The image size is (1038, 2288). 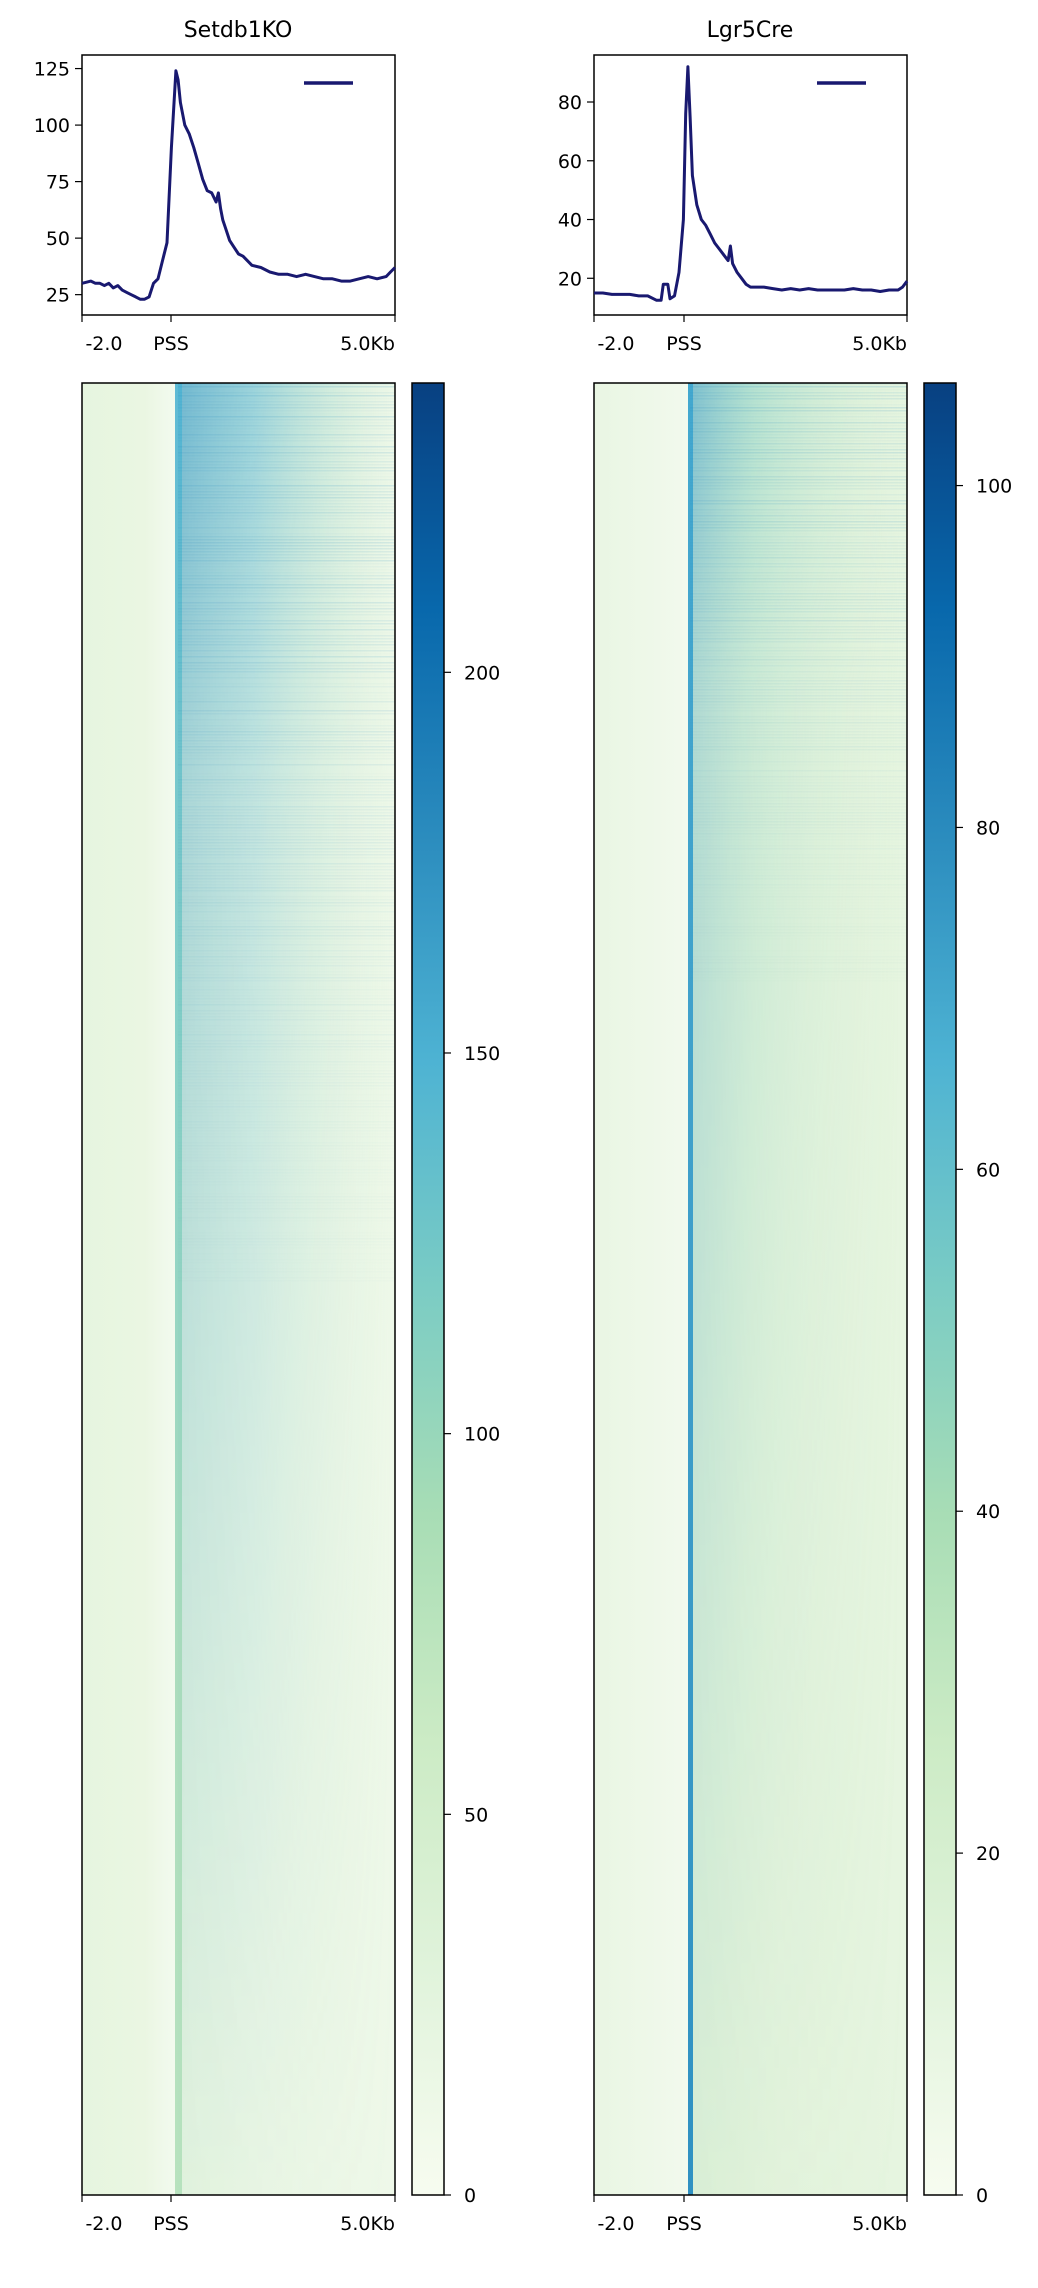 I want to click on x-tick-label: PSS, so click(x=171, y=2224).